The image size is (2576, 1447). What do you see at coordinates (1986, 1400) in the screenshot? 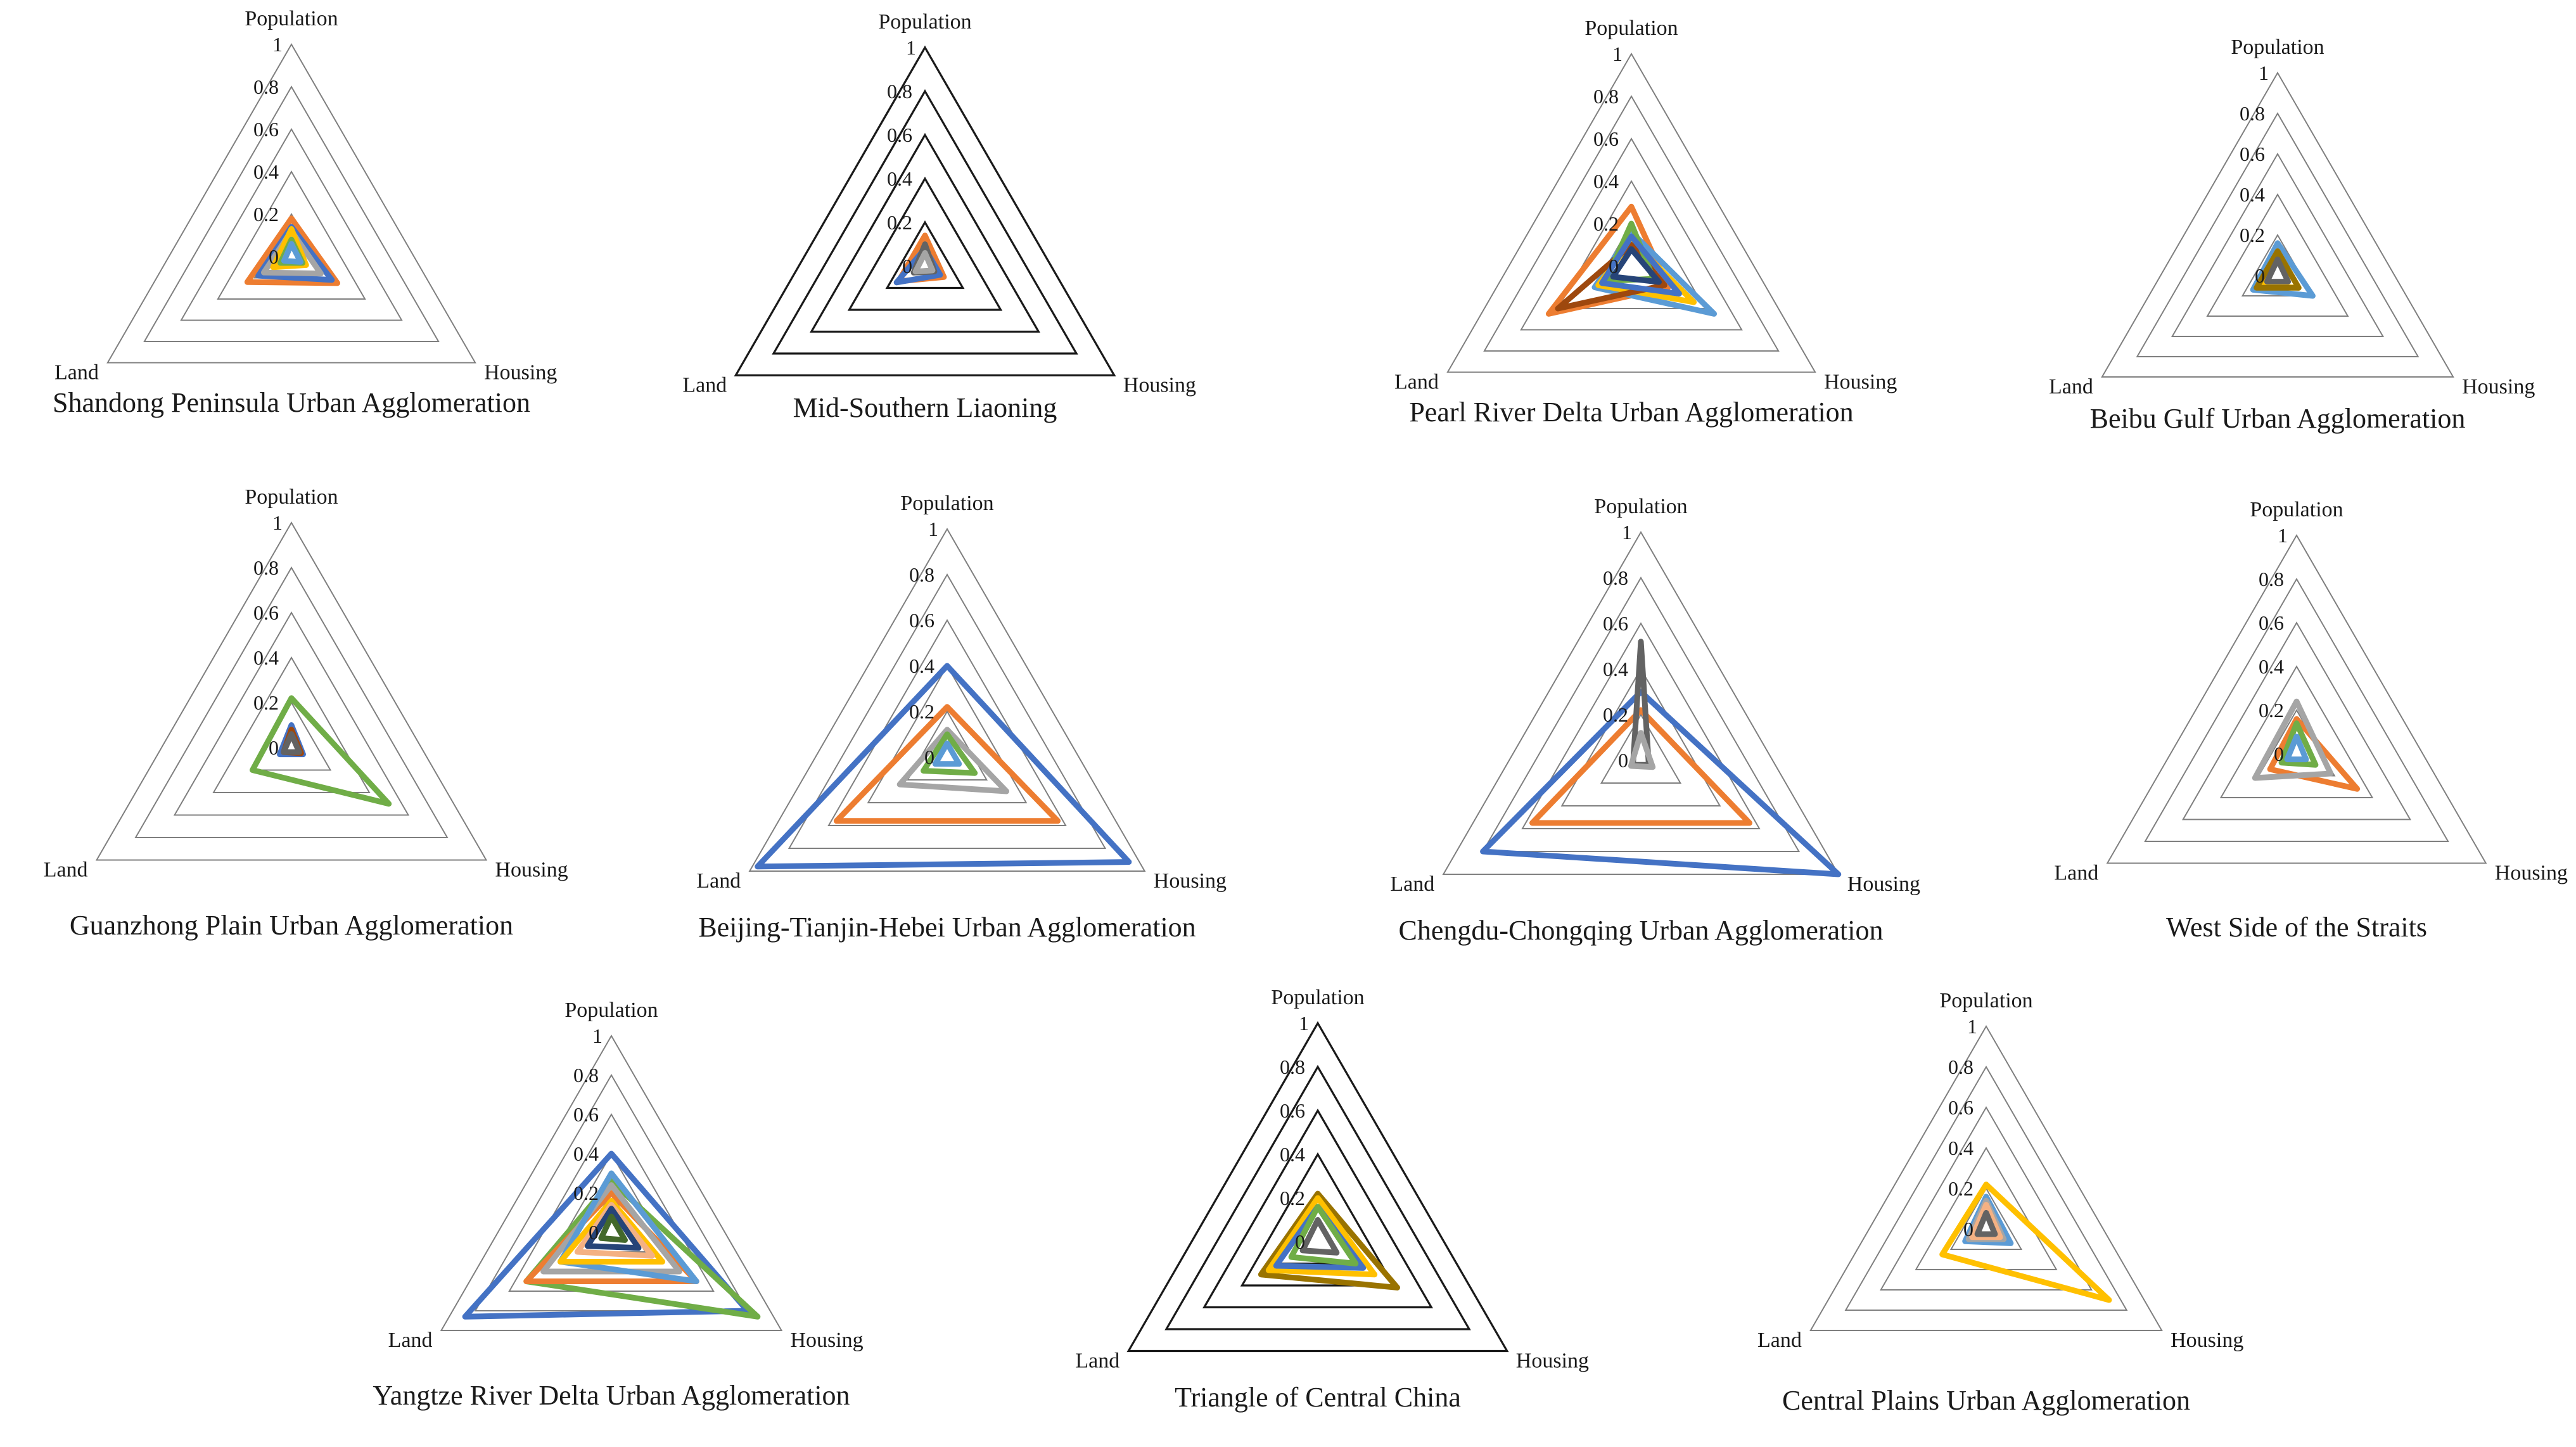
I see `chart-title: Central Plains Urban Agglomeration` at bounding box center [1986, 1400].